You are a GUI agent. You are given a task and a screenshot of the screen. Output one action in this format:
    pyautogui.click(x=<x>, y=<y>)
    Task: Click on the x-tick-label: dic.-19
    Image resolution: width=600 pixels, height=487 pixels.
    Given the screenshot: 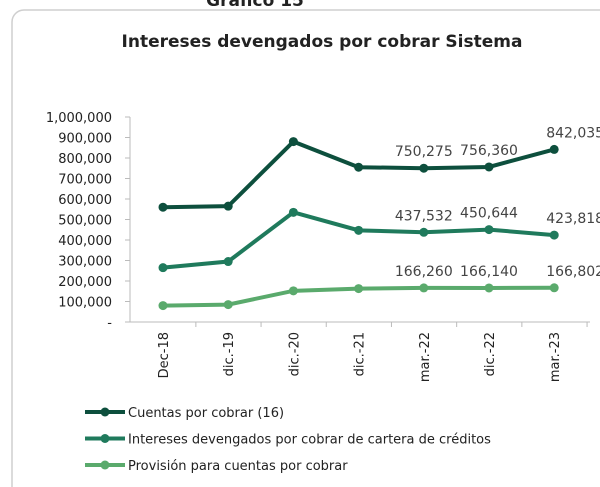 What is the action you would take?
    pyautogui.click(x=229, y=354)
    